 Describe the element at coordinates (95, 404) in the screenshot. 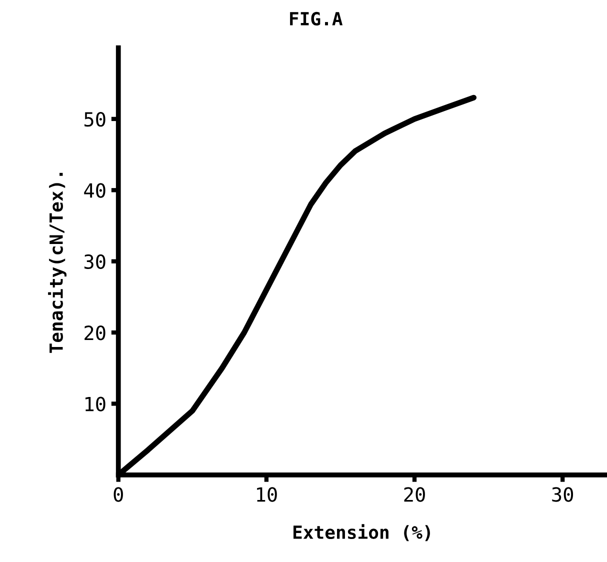

I see `y-tick-label: 10` at that location.